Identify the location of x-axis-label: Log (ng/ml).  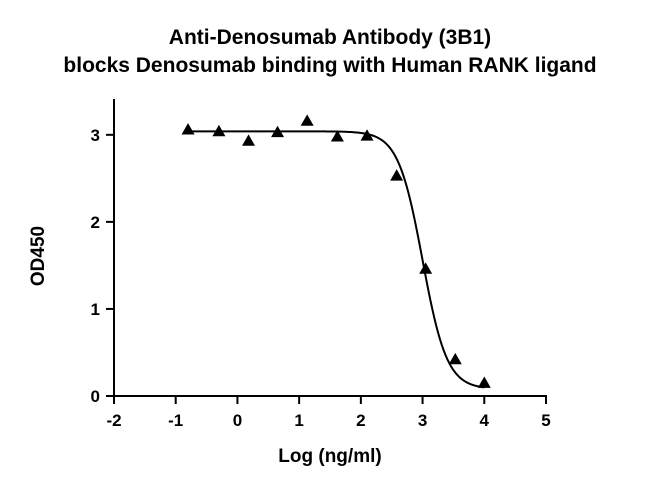
(329, 456).